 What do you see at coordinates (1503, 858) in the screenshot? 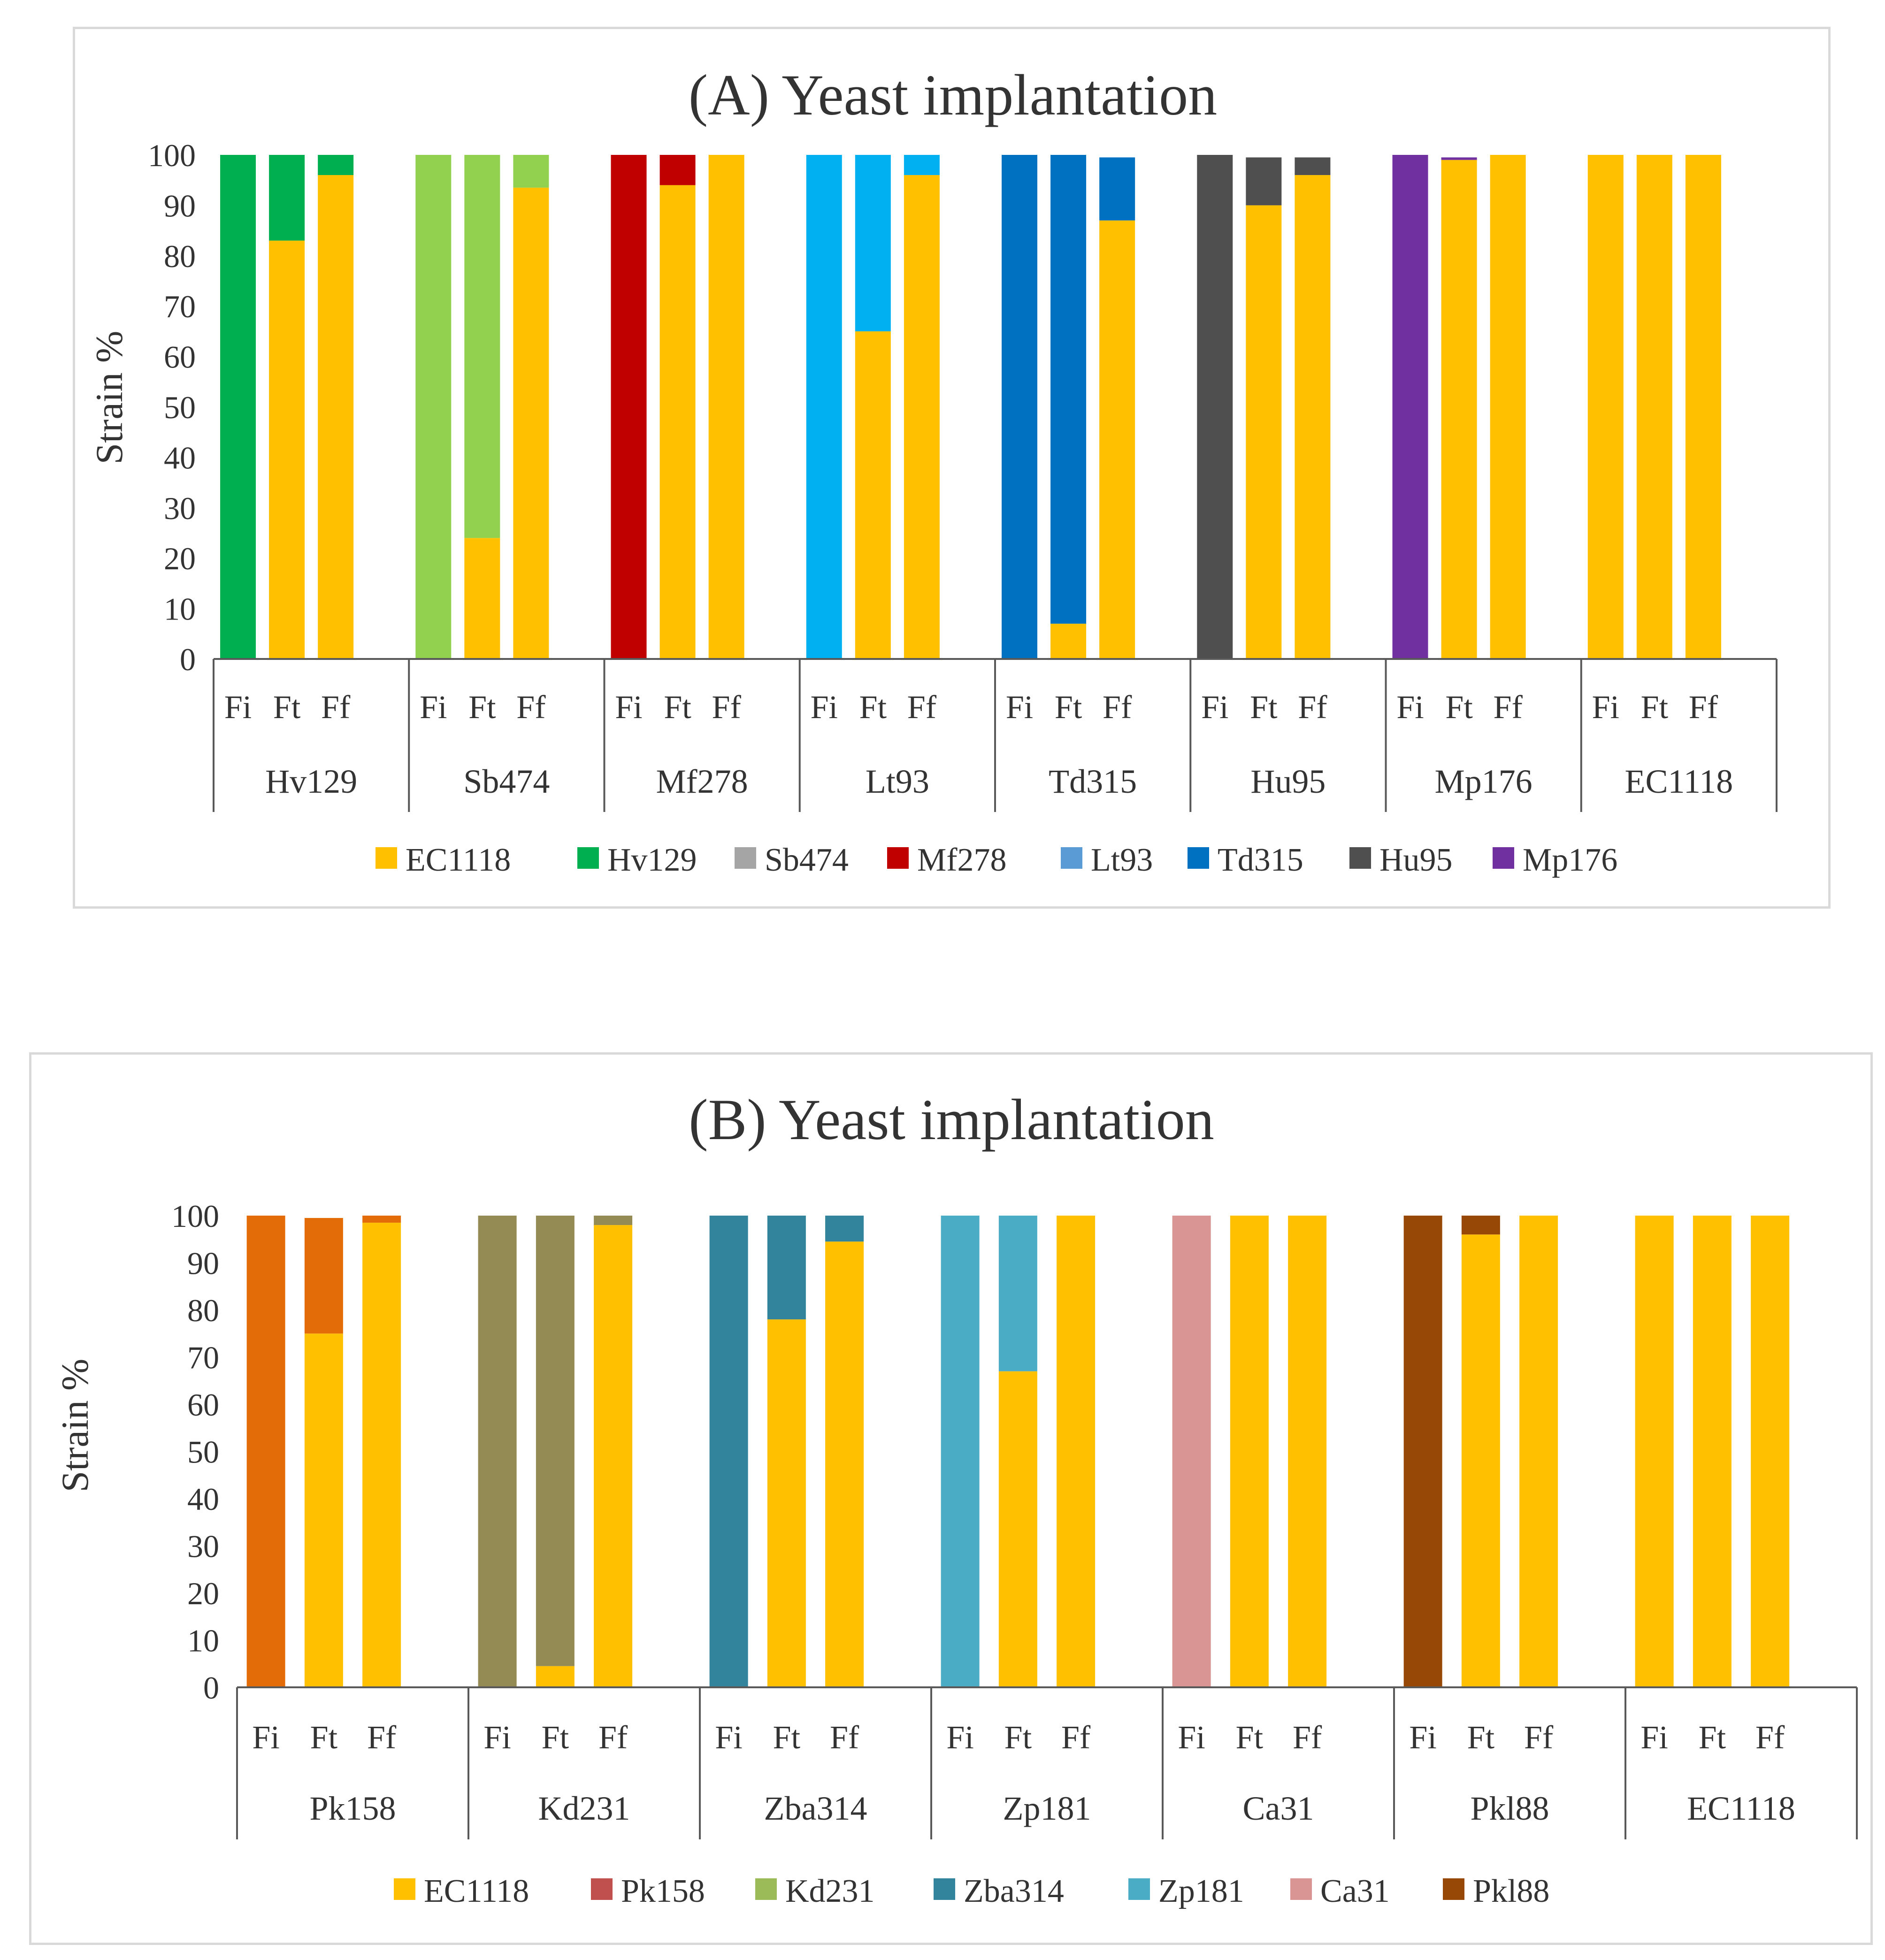
I see `legend-swatch-mp176` at bounding box center [1503, 858].